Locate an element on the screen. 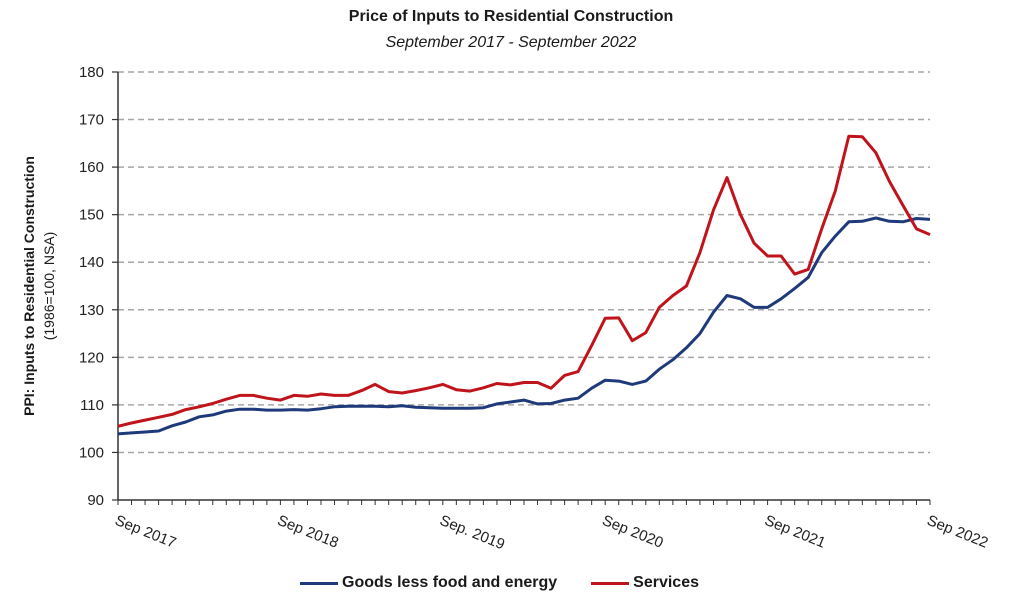 The image size is (1022, 593). legend-swatch-goods is located at coordinates (319, 583).